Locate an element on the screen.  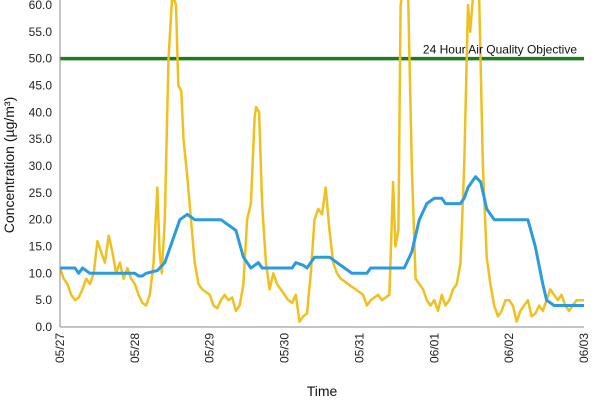
x-tick-label: 05/30 is located at coordinates (285, 348).